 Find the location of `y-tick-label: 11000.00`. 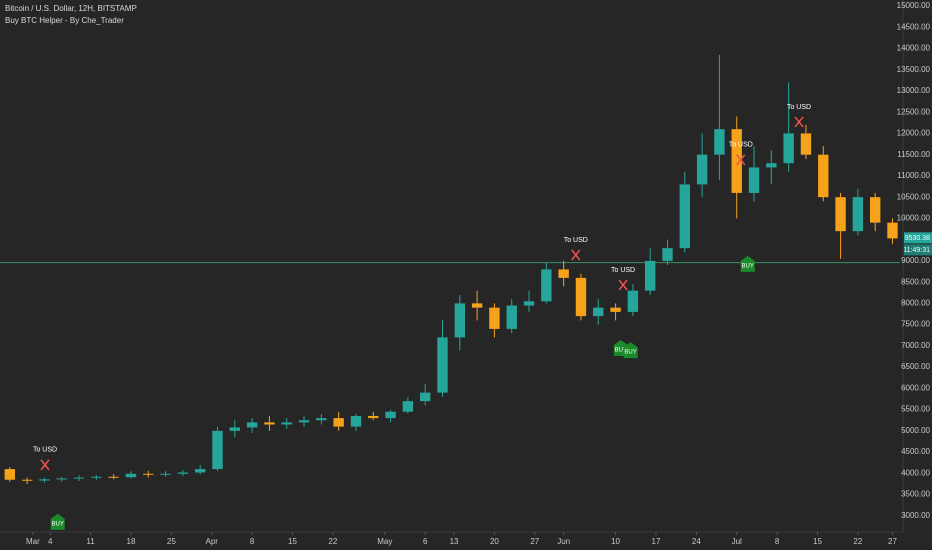

y-tick-label: 11000.00 is located at coordinates (913, 175).